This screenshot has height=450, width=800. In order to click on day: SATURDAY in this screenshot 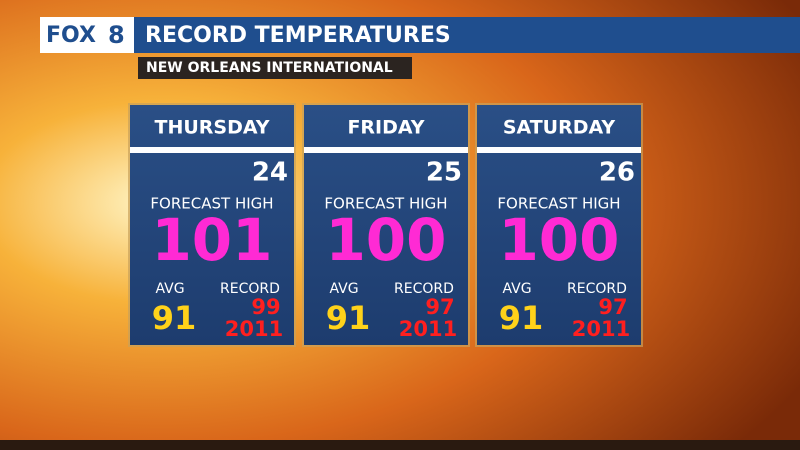, I will do `click(559, 128)`.